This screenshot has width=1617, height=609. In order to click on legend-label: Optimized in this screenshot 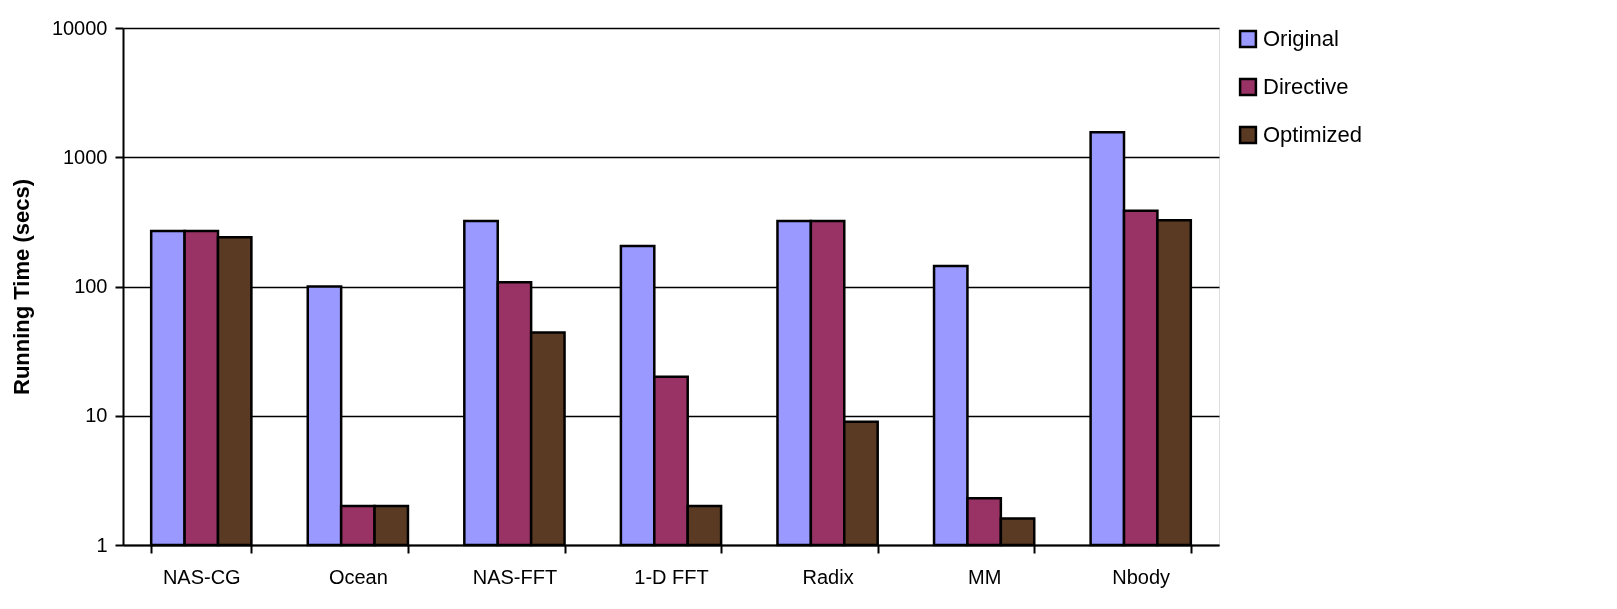, I will do `click(1313, 134)`.